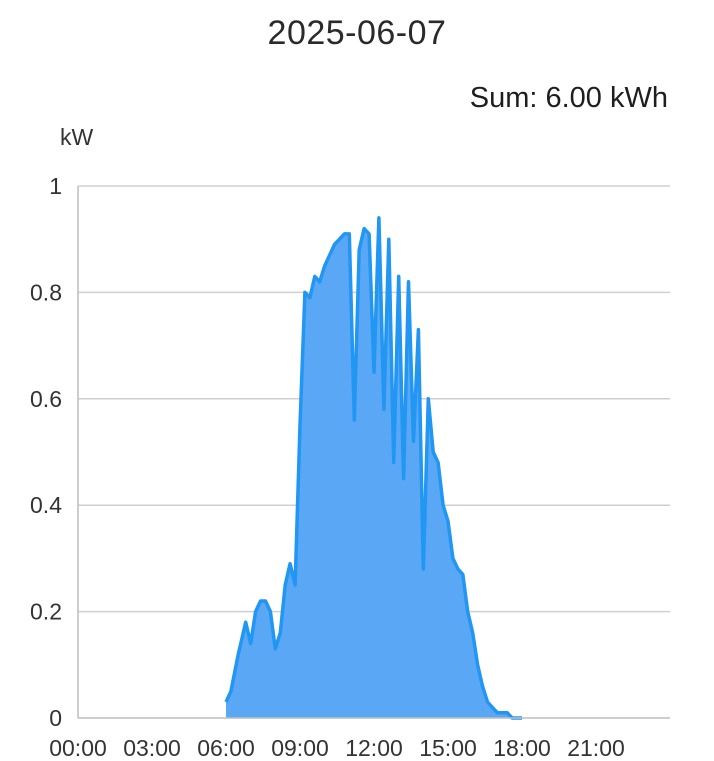 The height and width of the screenshot is (761, 714). Describe the element at coordinates (55, 186) in the screenshot. I see `y-tick-label: 1` at that location.